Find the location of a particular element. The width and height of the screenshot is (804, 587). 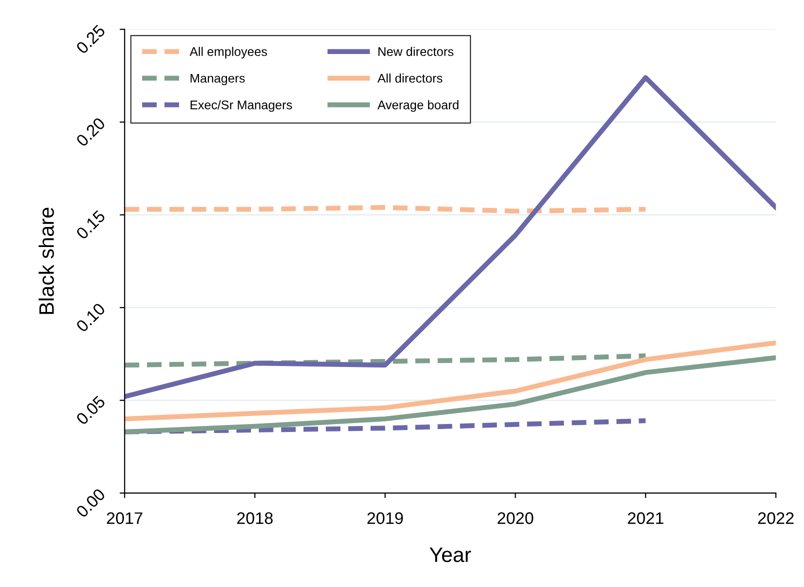

x-axis-title: Year is located at coordinates (450, 555).